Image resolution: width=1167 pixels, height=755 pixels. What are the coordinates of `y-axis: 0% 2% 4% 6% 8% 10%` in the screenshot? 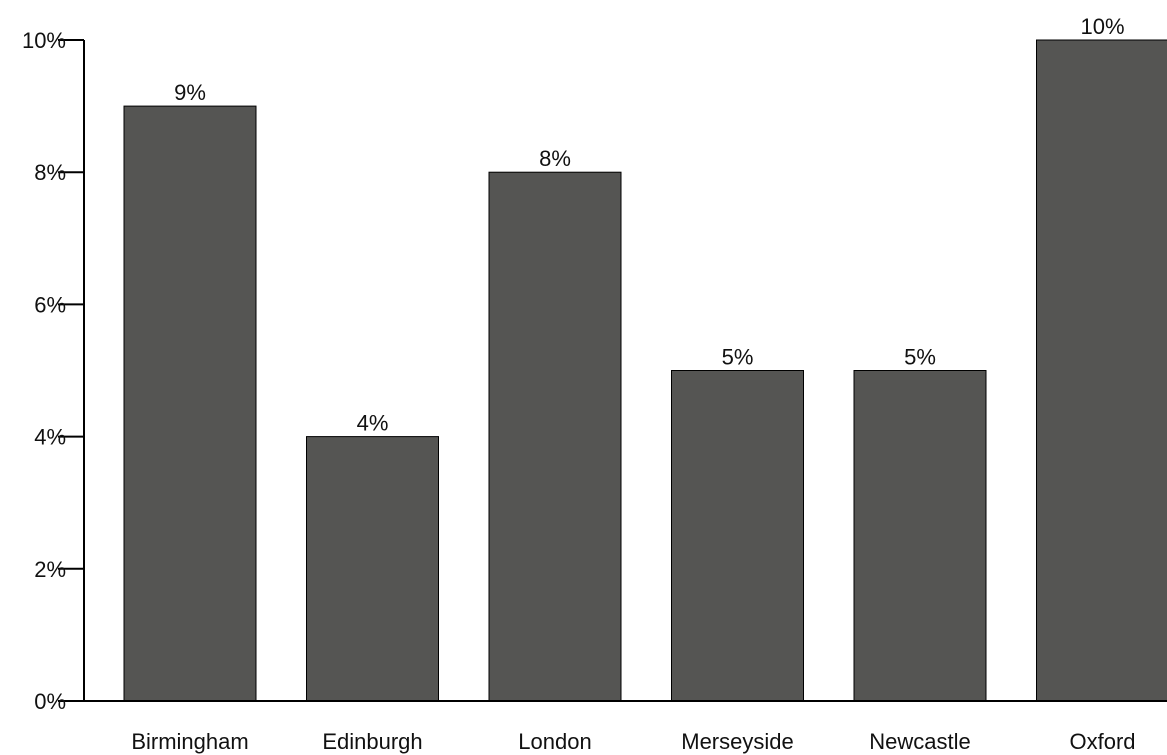 It's located at (53, 371).